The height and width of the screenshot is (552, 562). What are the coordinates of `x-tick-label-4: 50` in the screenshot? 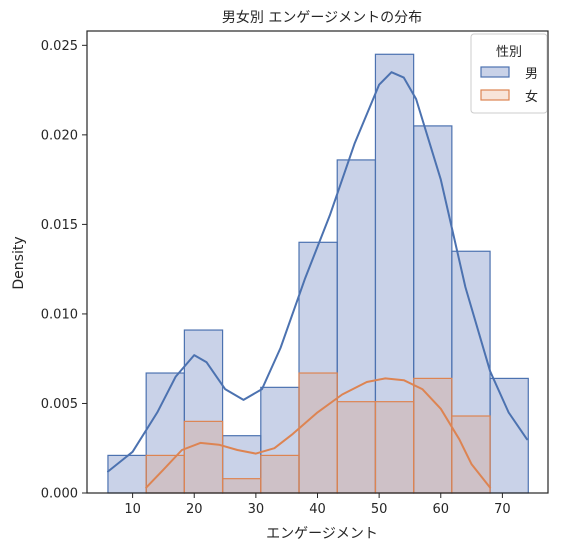 It's located at (379, 509).